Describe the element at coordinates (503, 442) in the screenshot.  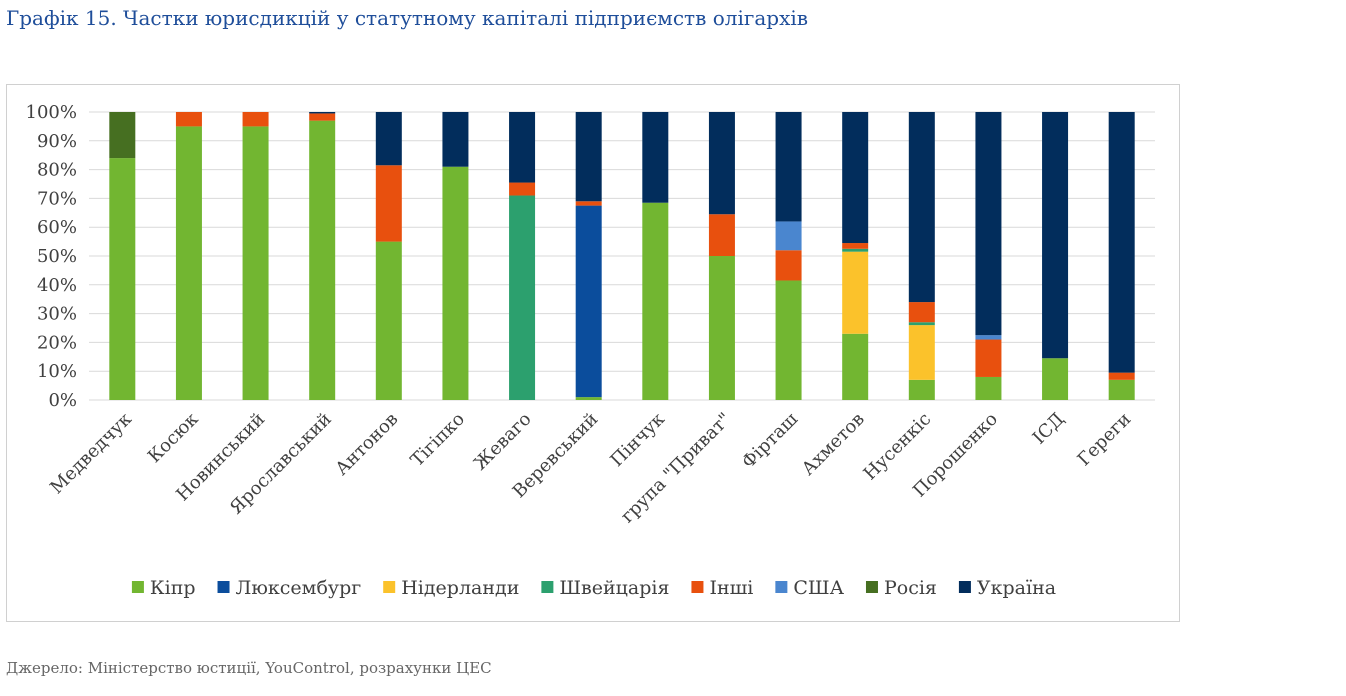
I see `x-category-label: Жеваго` at that location.